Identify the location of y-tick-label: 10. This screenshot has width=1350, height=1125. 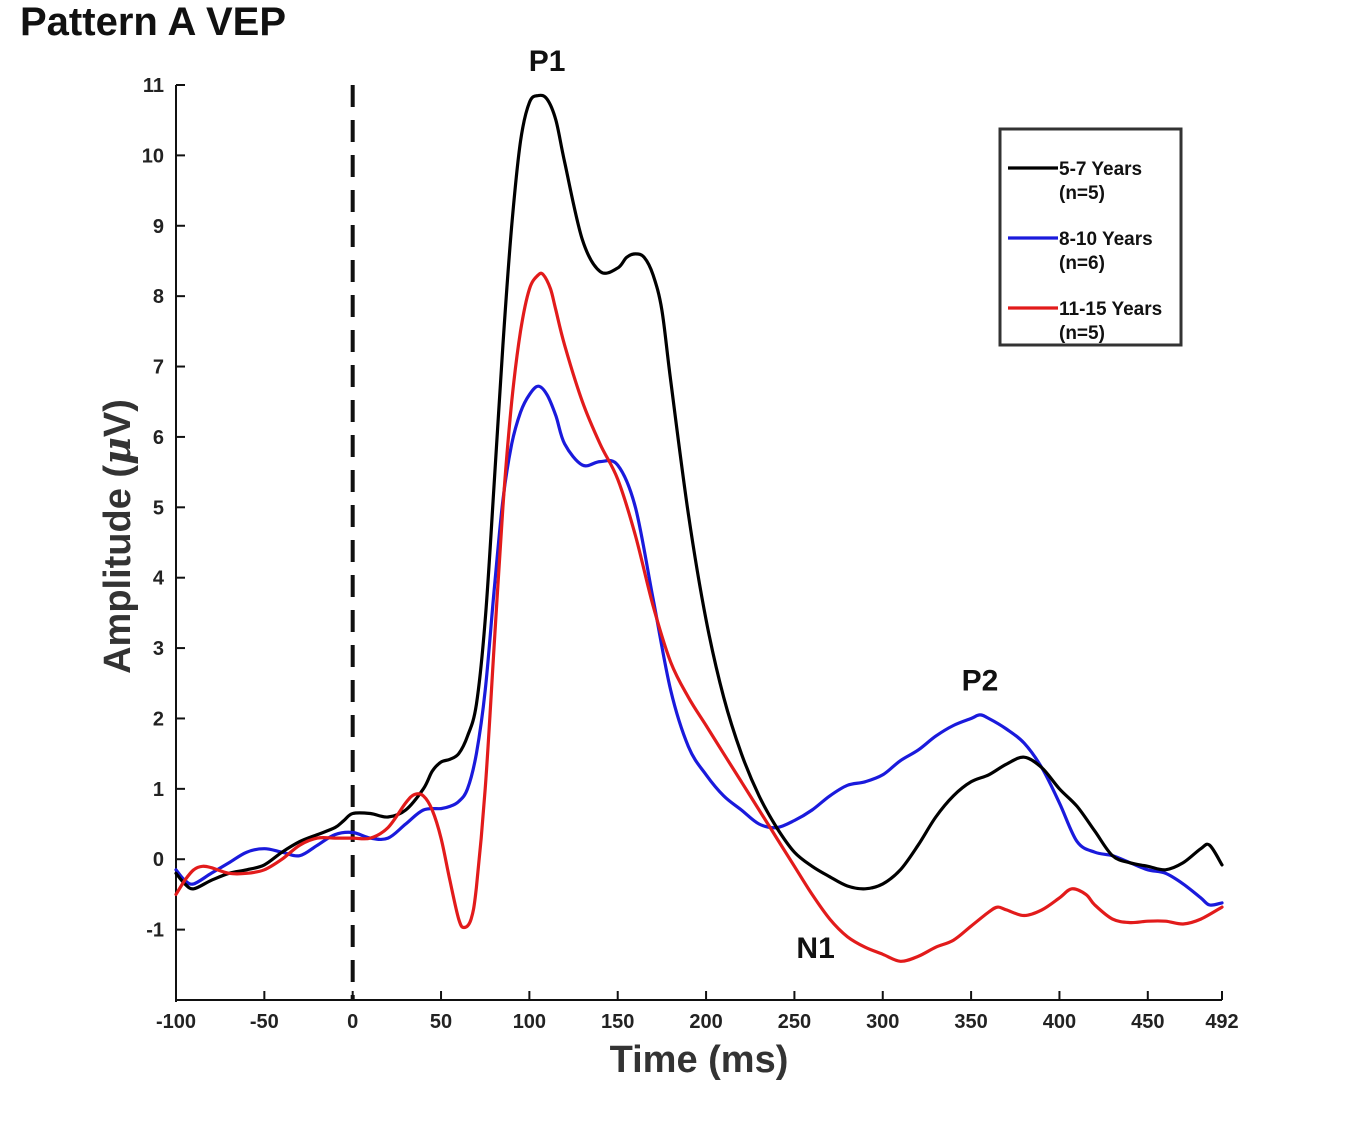
(153, 156).